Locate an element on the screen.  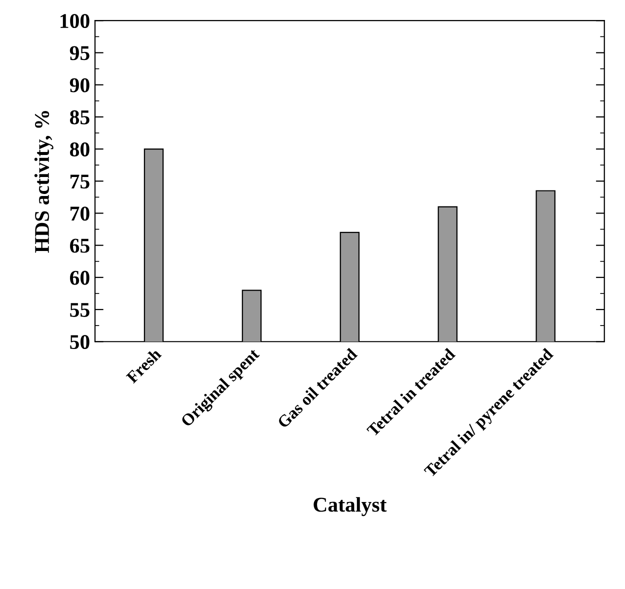
y-tick-label: 50 is located at coordinates (80, 342).